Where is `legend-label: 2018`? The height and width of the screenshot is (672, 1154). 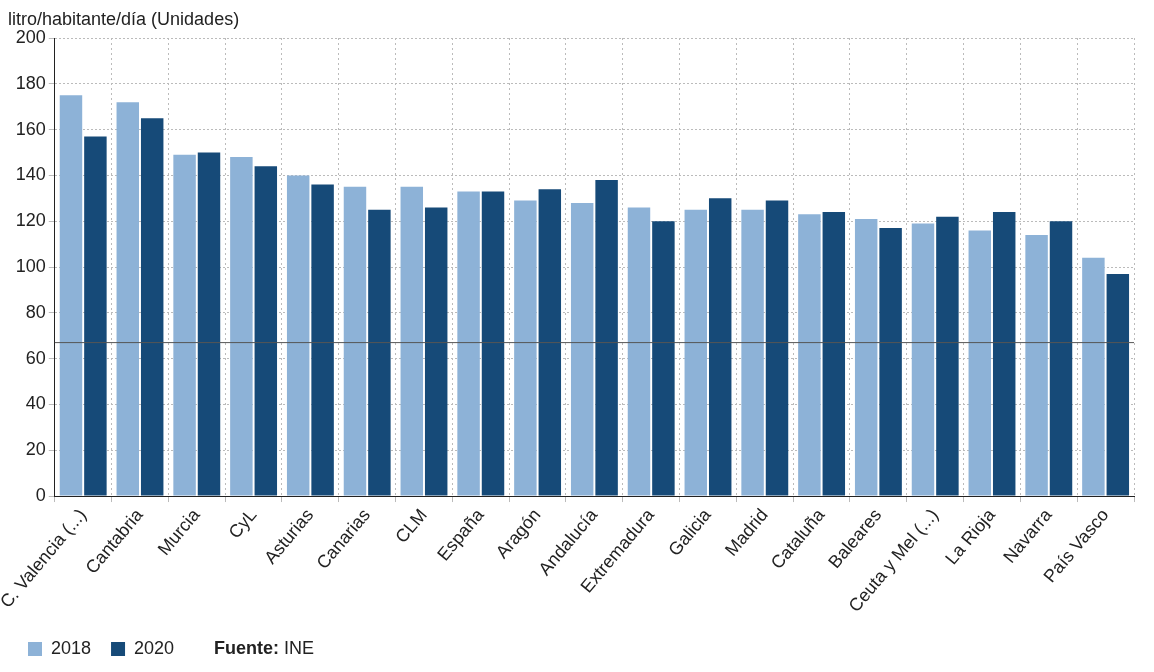
legend-label: 2018 is located at coordinates (71, 647).